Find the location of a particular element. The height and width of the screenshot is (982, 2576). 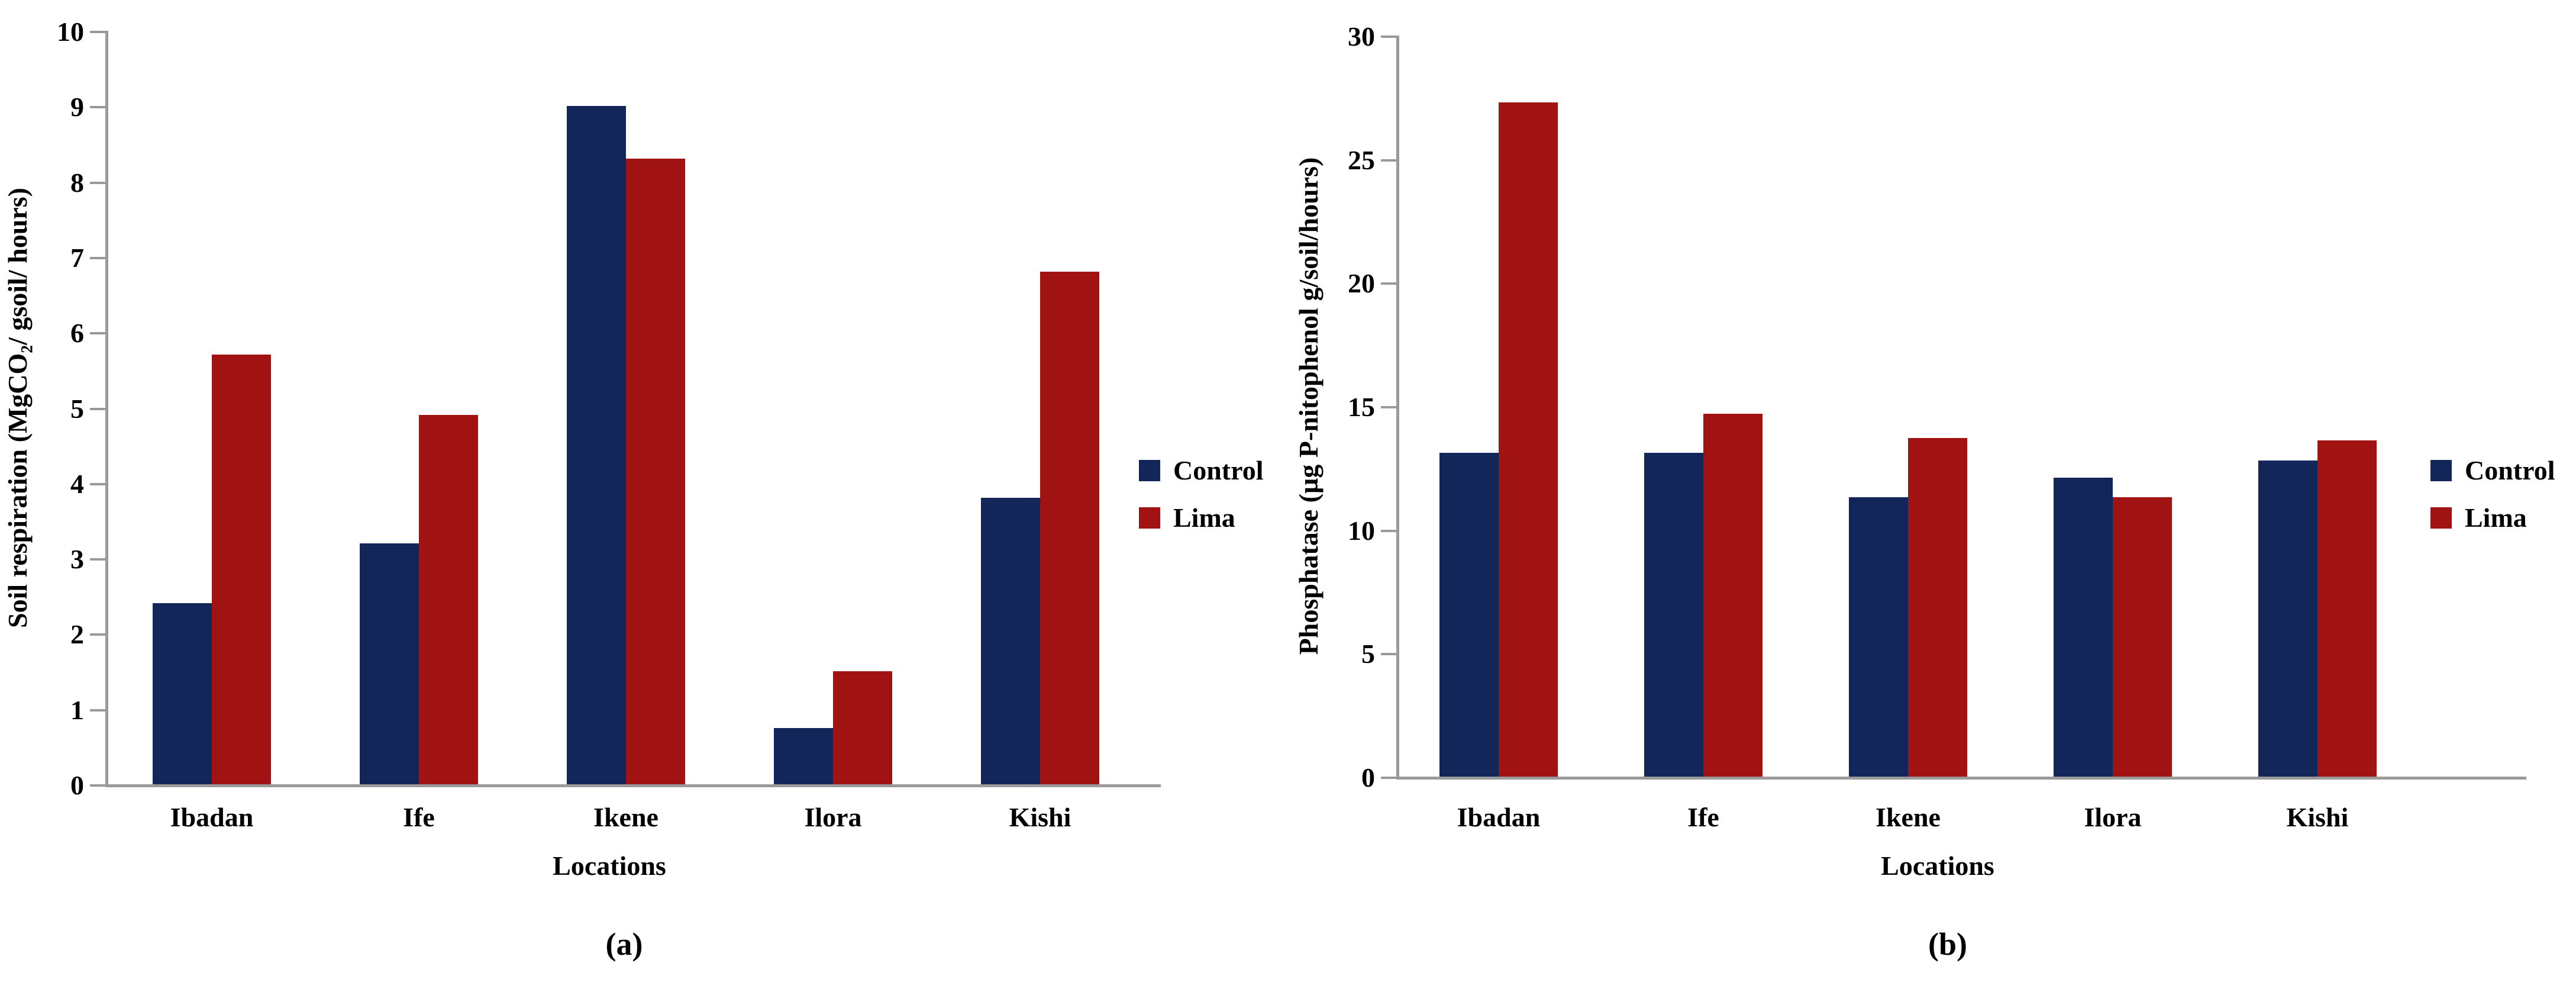

bar-lima-ikene-b is located at coordinates (1937, 607).